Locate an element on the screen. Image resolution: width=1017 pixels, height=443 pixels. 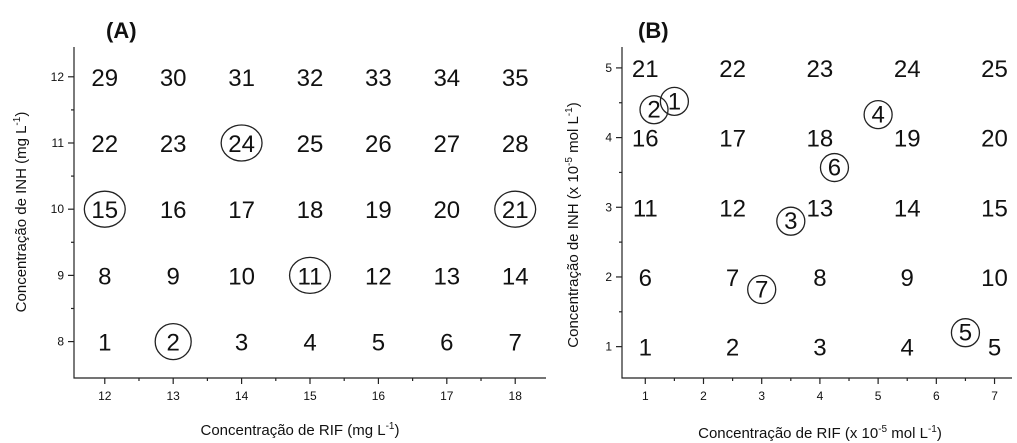
grid-cell-label: 31 is located at coordinates (241, 78).